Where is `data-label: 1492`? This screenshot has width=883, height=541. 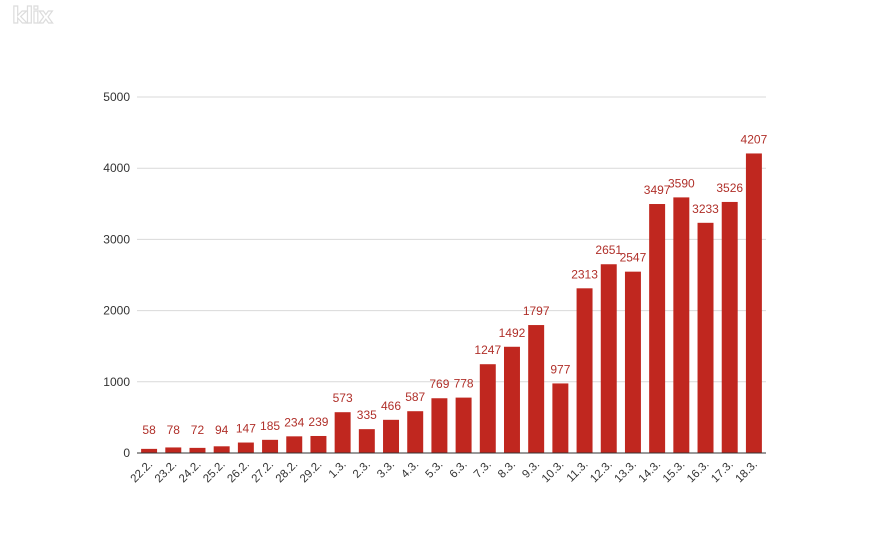
data-label: 1492 is located at coordinates (512, 333).